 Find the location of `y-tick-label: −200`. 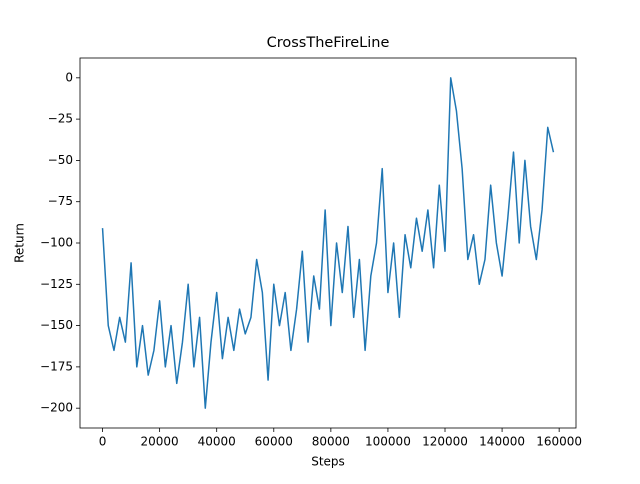

y-tick-label: −200 is located at coordinates (56, 408).